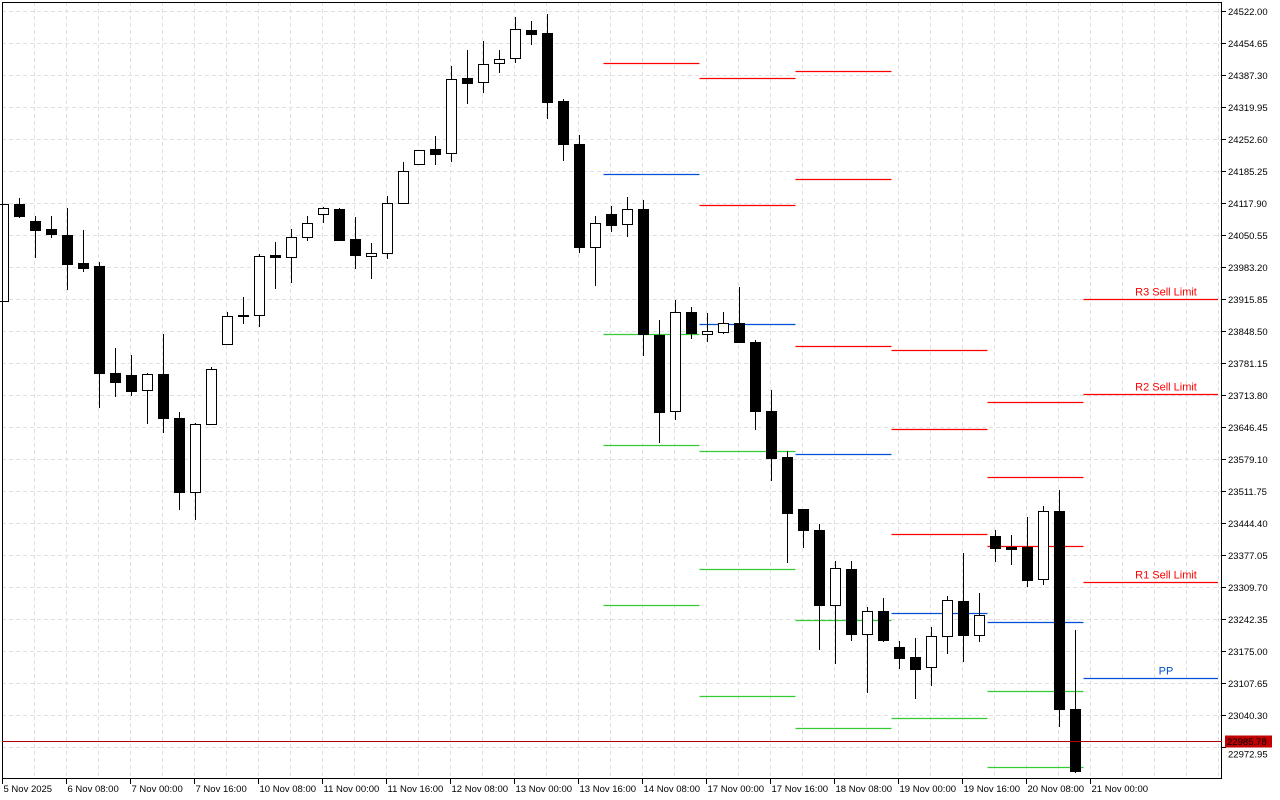  What do you see at coordinates (864, 789) in the screenshot?
I see `x-tick-label: 18 Nov 08:00` at bounding box center [864, 789].